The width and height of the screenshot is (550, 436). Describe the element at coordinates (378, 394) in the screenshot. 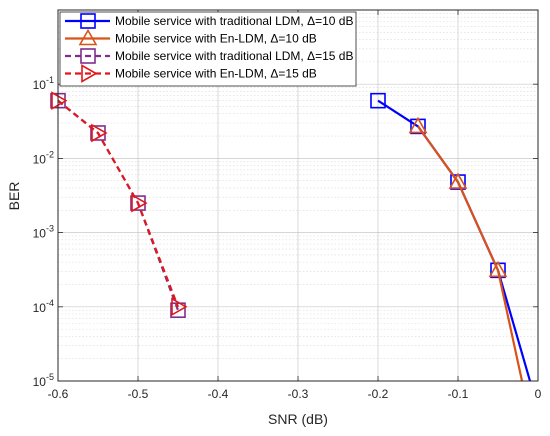

I see `x-tick-label: -0.2` at that location.